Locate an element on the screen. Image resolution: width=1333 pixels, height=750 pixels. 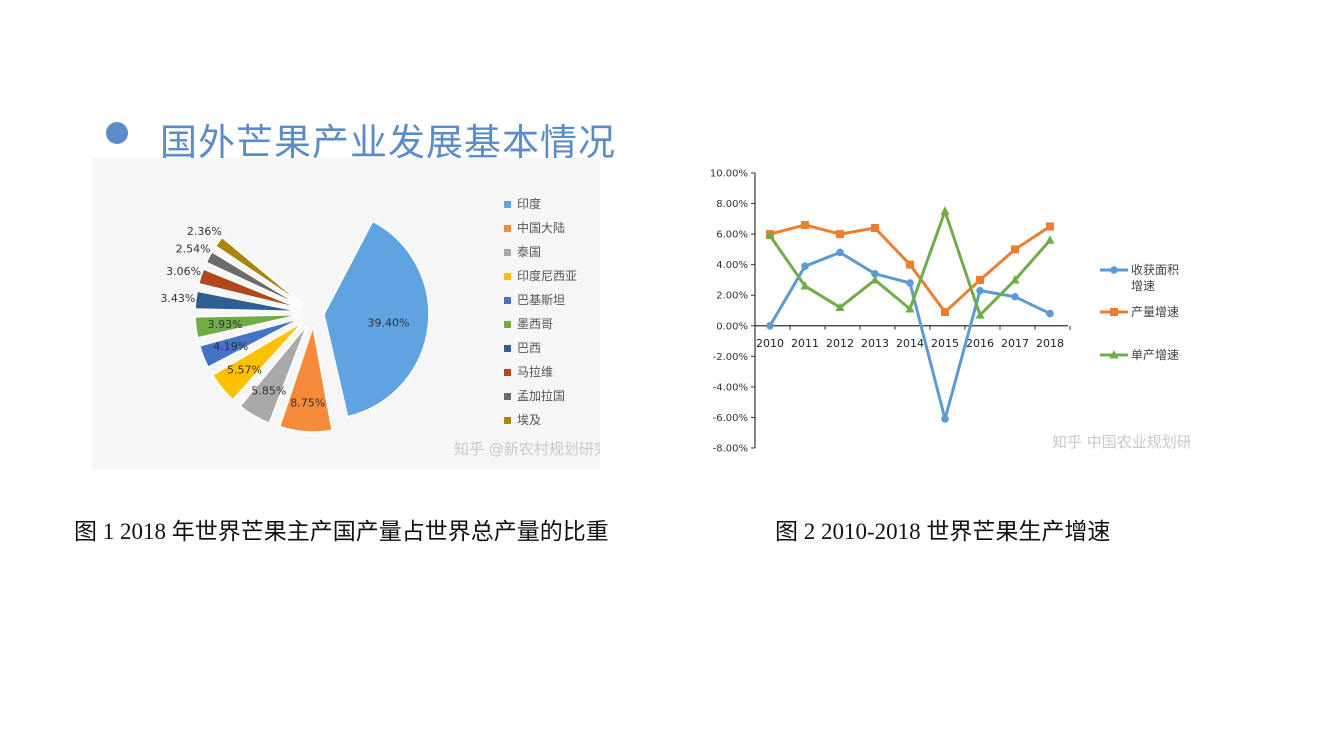
legend-label: 泰国 is located at coordinates (529, 252).